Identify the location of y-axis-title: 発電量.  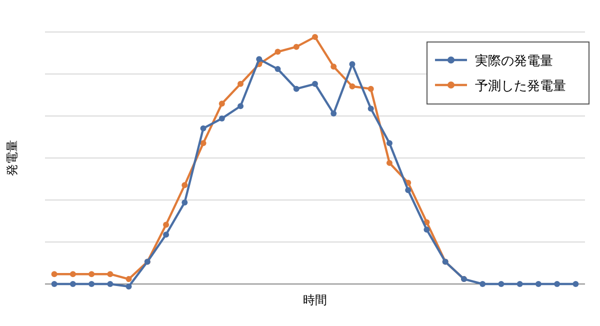
(12, 158).